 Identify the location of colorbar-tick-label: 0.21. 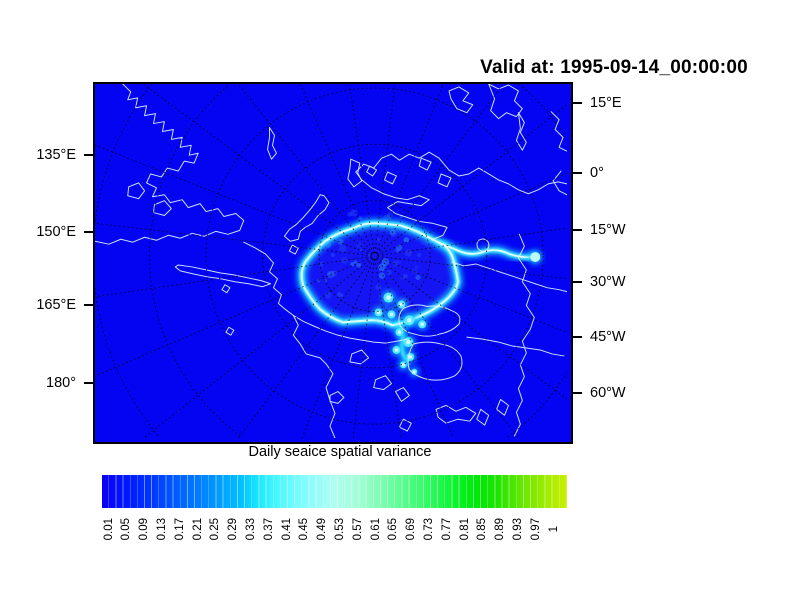
(197, 529).